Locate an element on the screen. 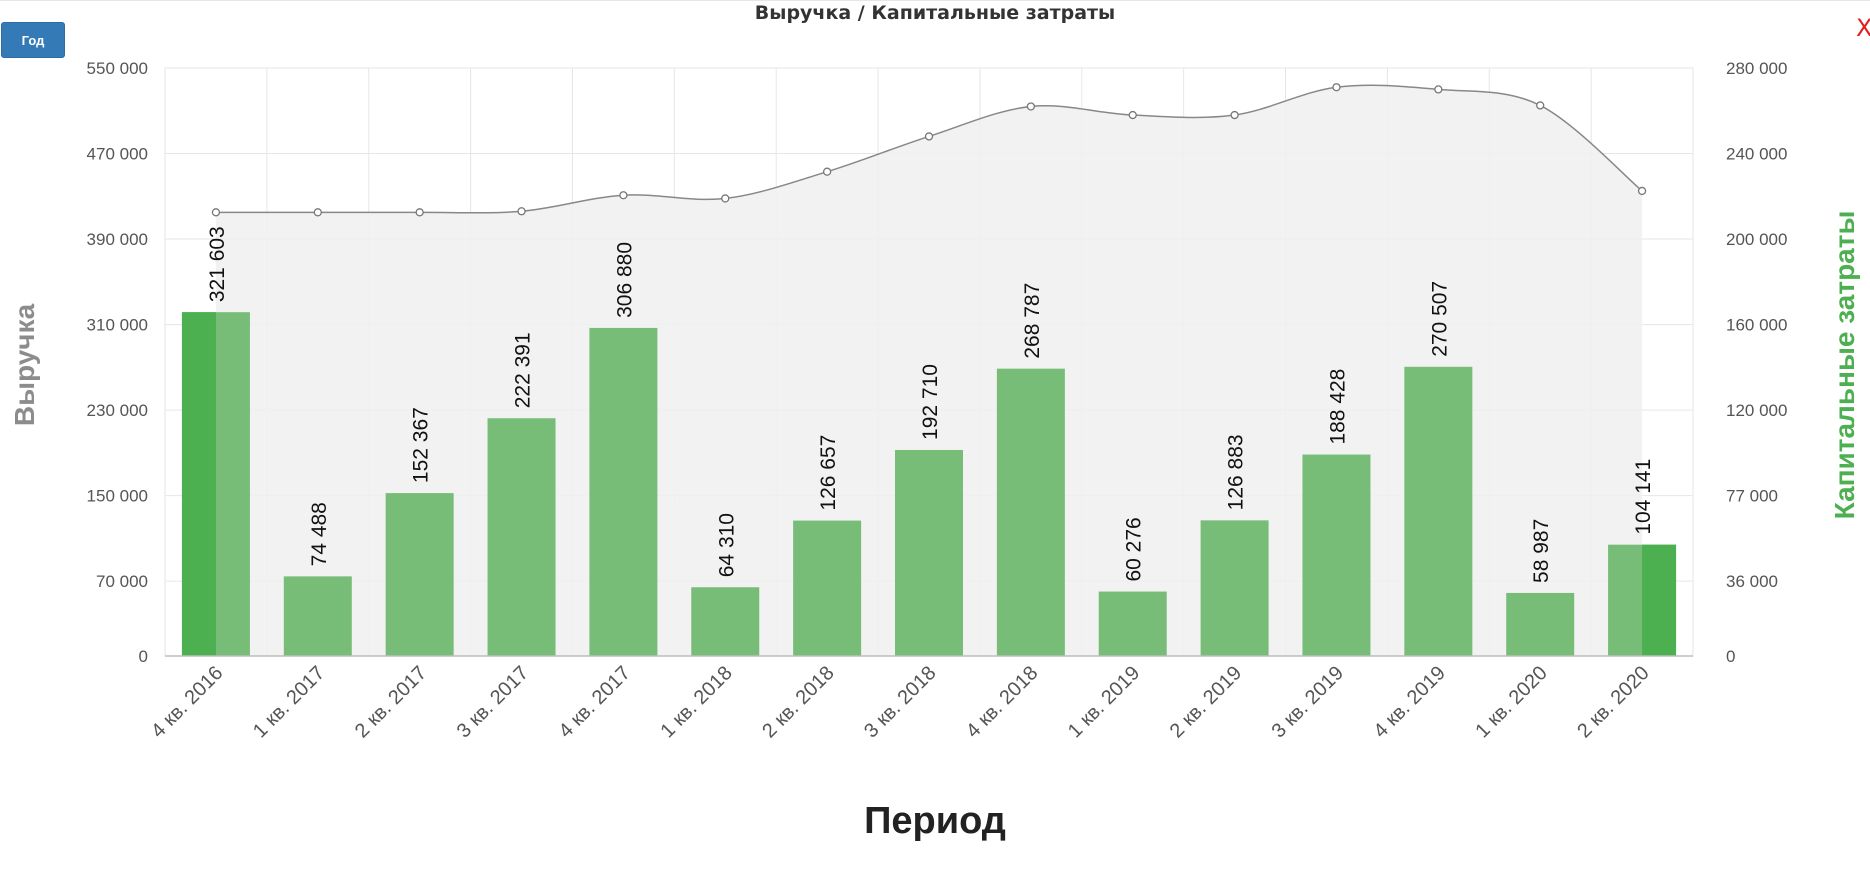  revenue-data-label: 152 367 is located at coordinates (421, 445).